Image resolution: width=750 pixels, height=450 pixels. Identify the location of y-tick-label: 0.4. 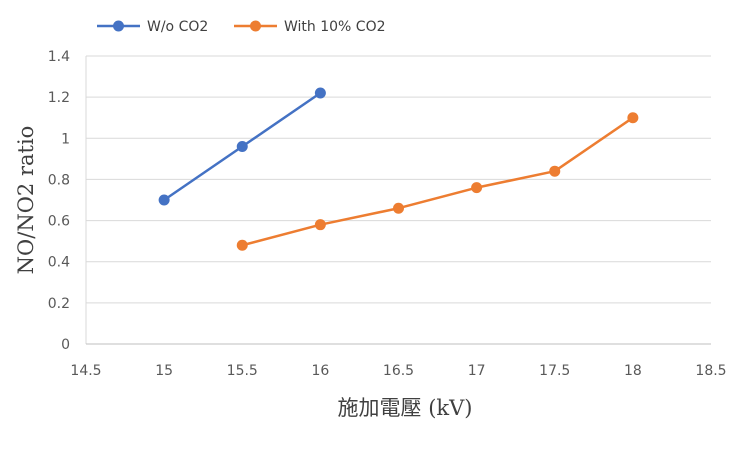
(59, 263).